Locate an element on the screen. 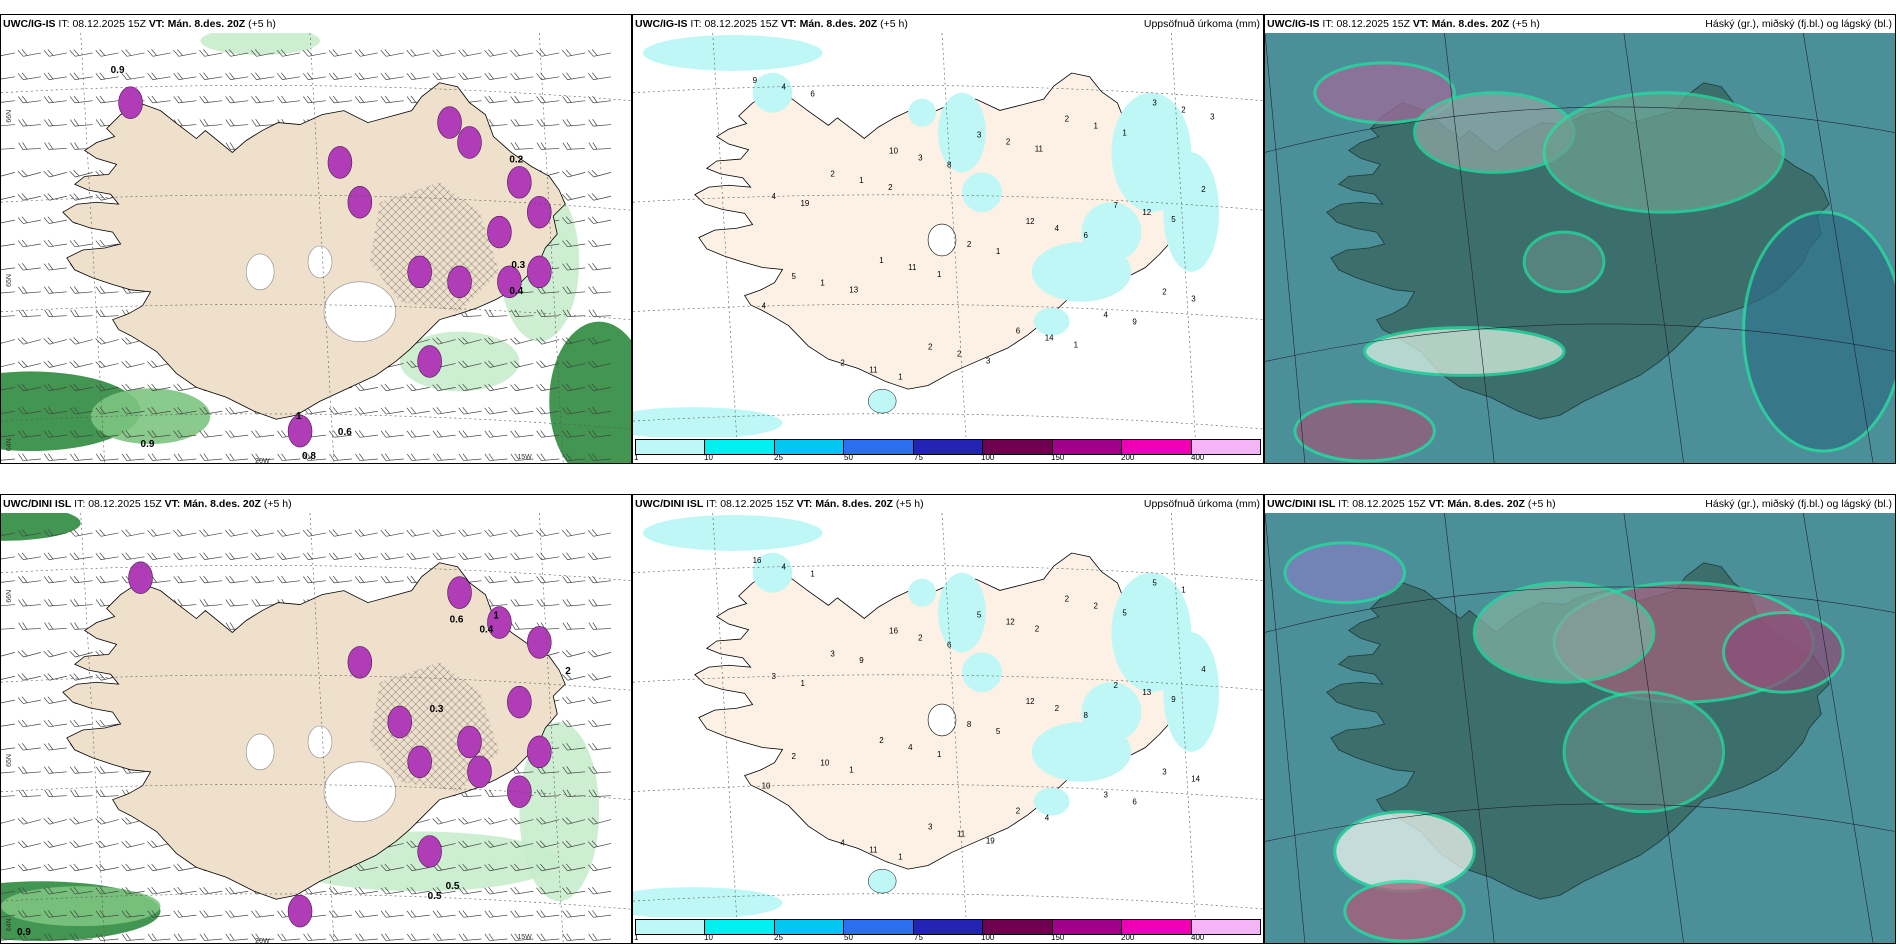 The height and width of the screenshot is (950, 1900). precip-probability-area is located at coordinates (590, 392).